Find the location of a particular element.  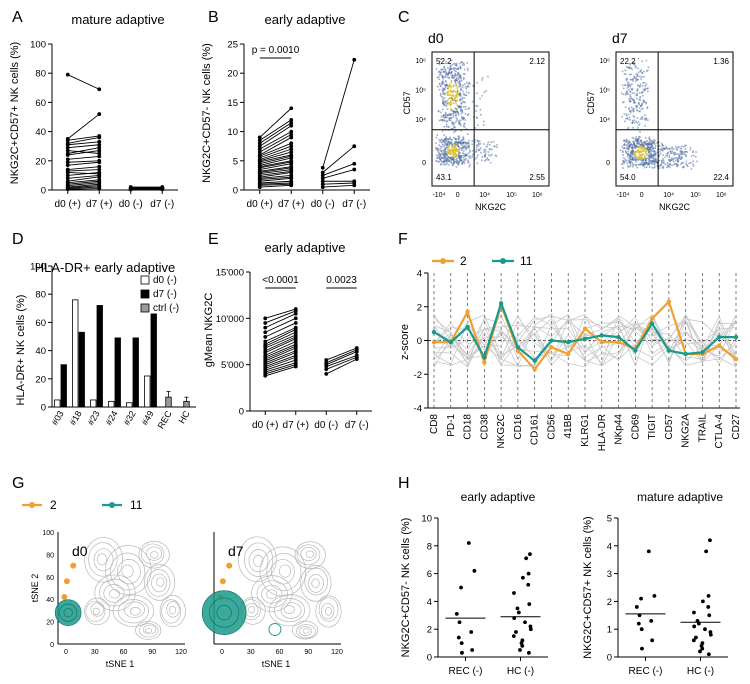

legend-marker is located at coordinates (503, 261).